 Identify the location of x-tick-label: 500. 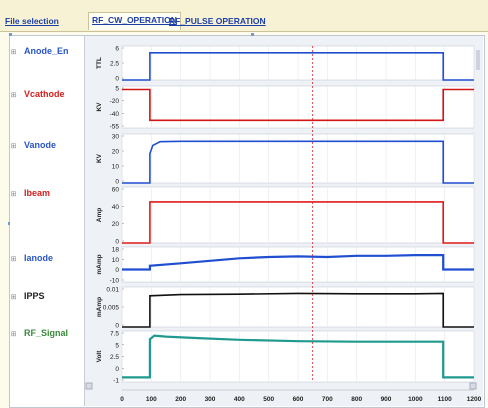
(268, 399).